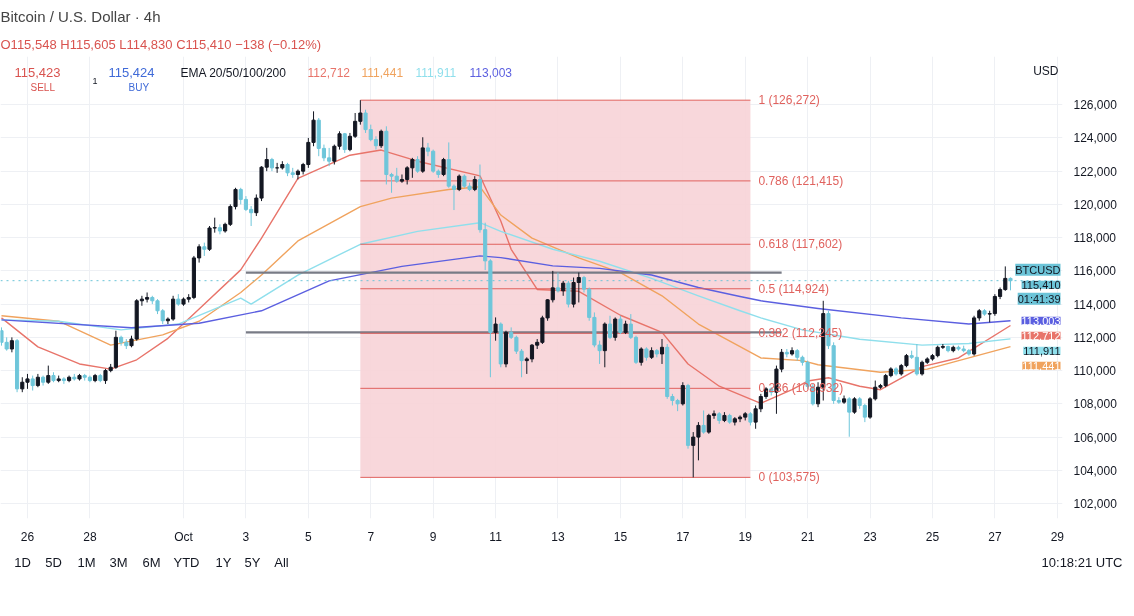 This screenshot has height=616, width=1134. Describe the element at coordinates (1095, 504) in the screenshot. I see `y-tick-label: 102,000` at that location.